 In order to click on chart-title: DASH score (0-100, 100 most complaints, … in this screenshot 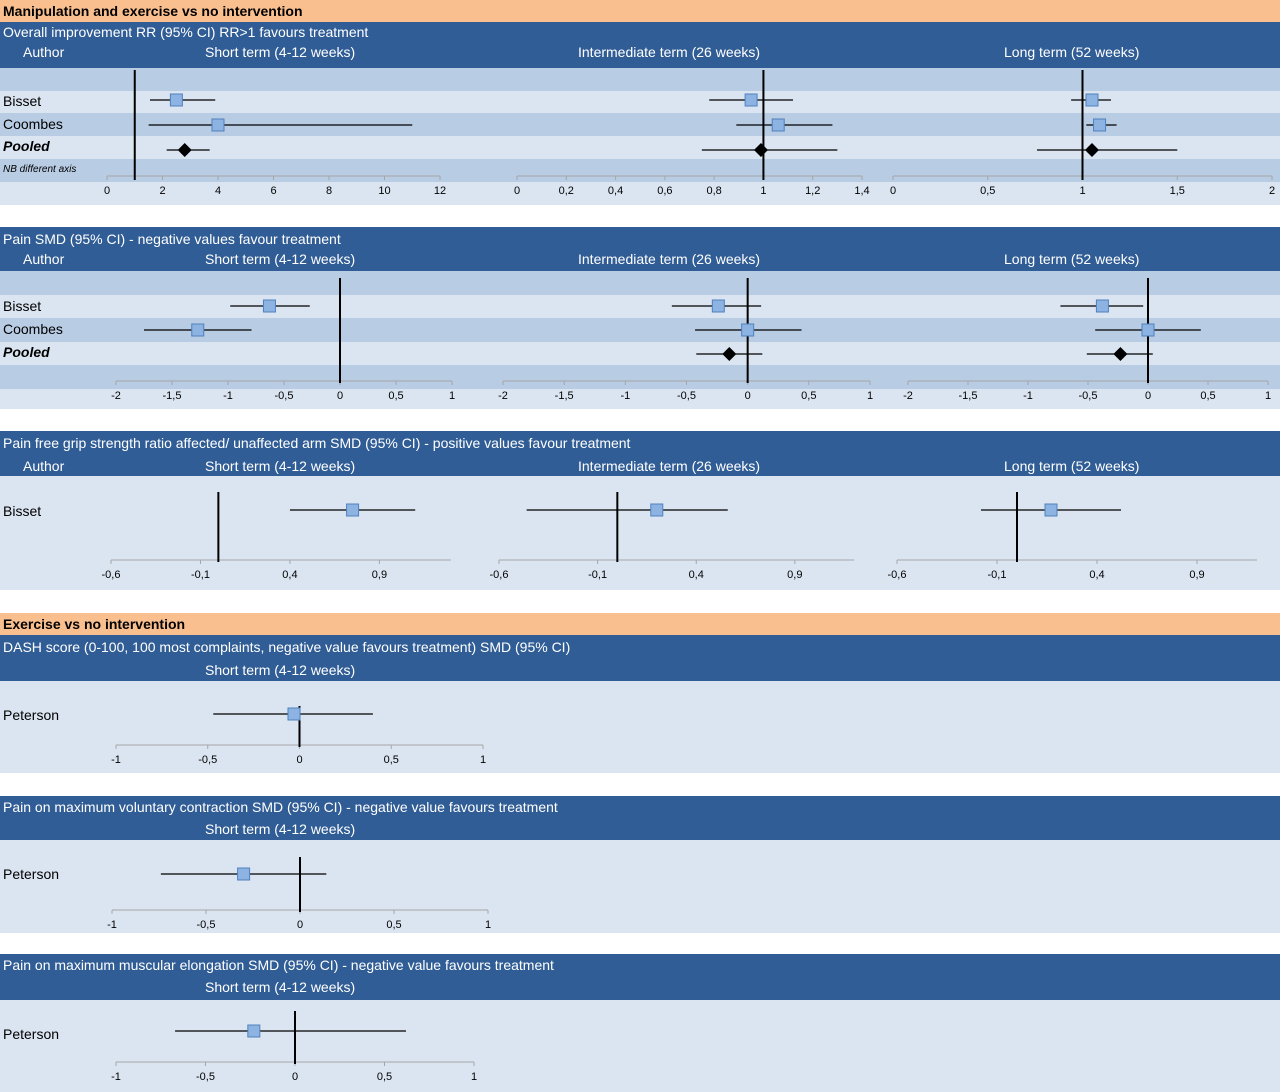, I will do `click(287, 647)`.